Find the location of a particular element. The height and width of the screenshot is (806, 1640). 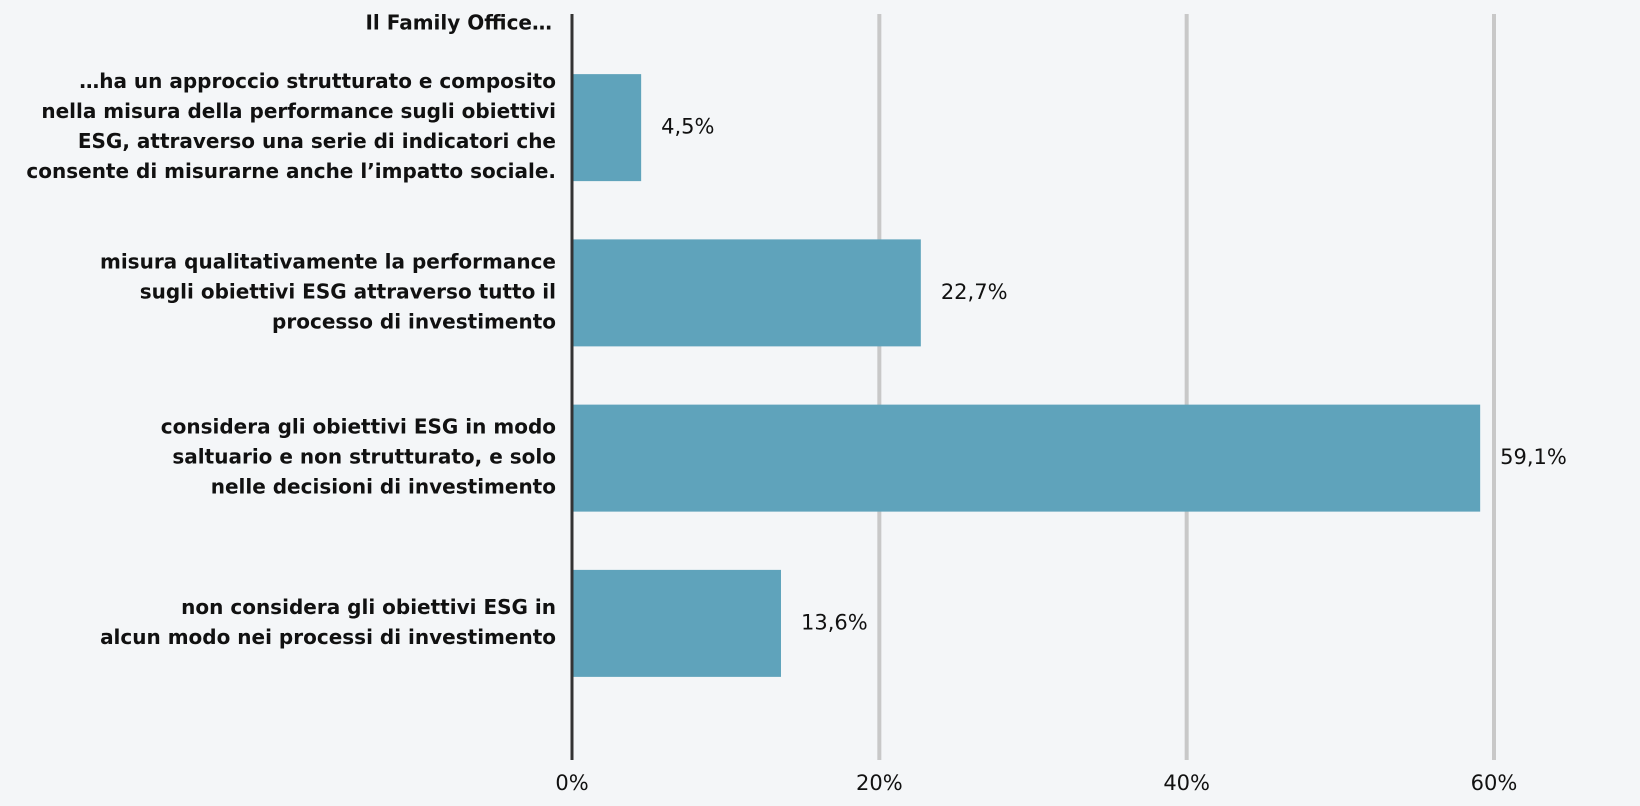

y-tick-label: alcun modo nei processi di investimento is located at coordinates (328, 637).